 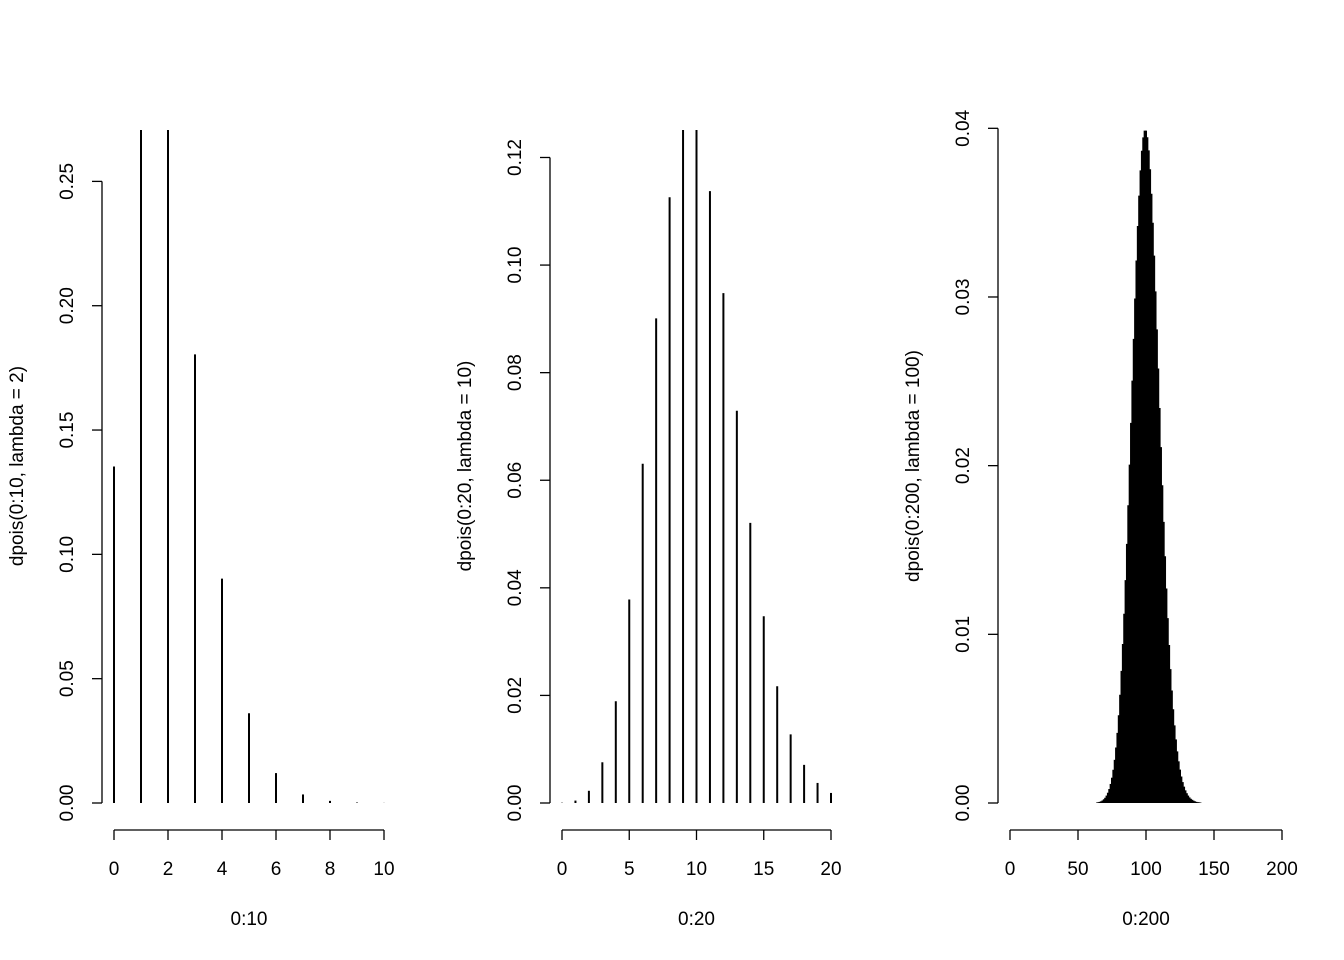 What do you see at coordinates (629, 869) in the screenshot?
I see `x-tick-label: 5` at bounding box center [629, 869].